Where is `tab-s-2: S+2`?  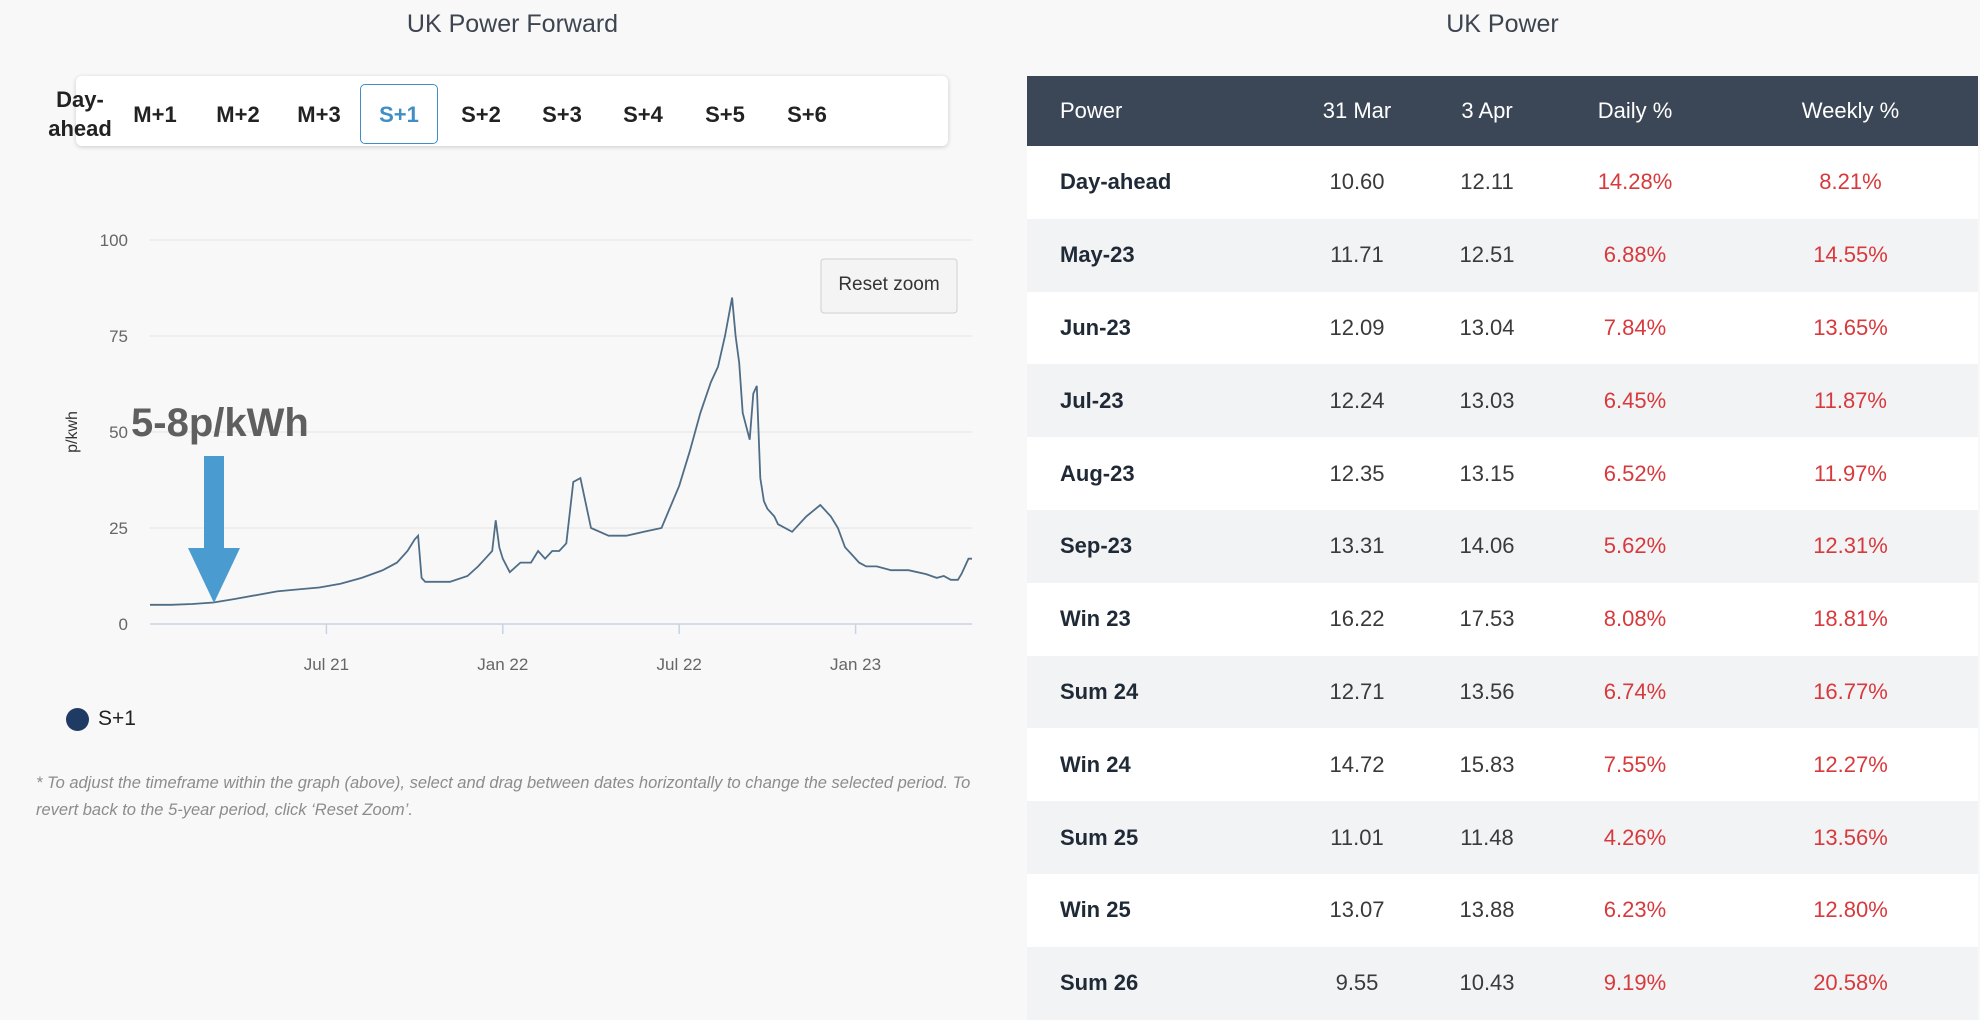 tab-s-2: S+2 is located at coordinates (481, 114).